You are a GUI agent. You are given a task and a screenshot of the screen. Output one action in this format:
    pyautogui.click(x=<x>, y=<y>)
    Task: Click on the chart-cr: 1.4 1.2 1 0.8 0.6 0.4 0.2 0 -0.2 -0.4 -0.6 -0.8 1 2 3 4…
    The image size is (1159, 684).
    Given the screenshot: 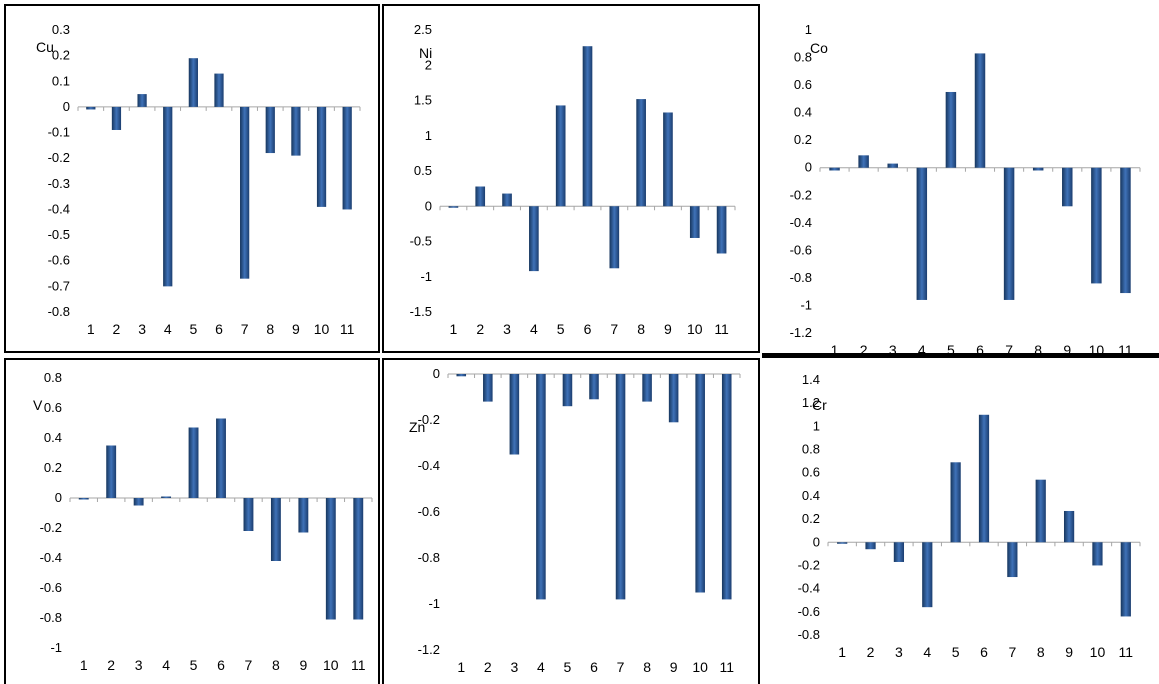 What is the action you would take?
    pyautogui.click(x=969, y=516)
    